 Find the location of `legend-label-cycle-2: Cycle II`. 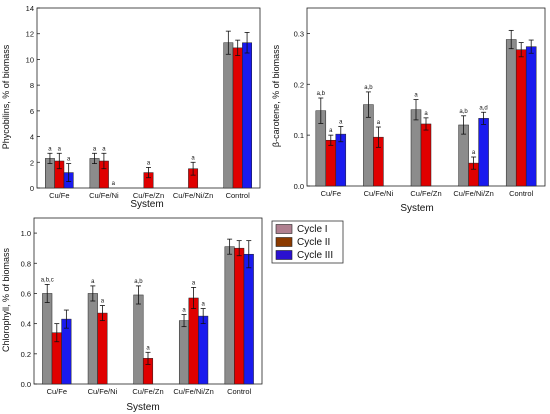

legend-label-cycle-2: Cycle II is located at coordinates (313, 242).